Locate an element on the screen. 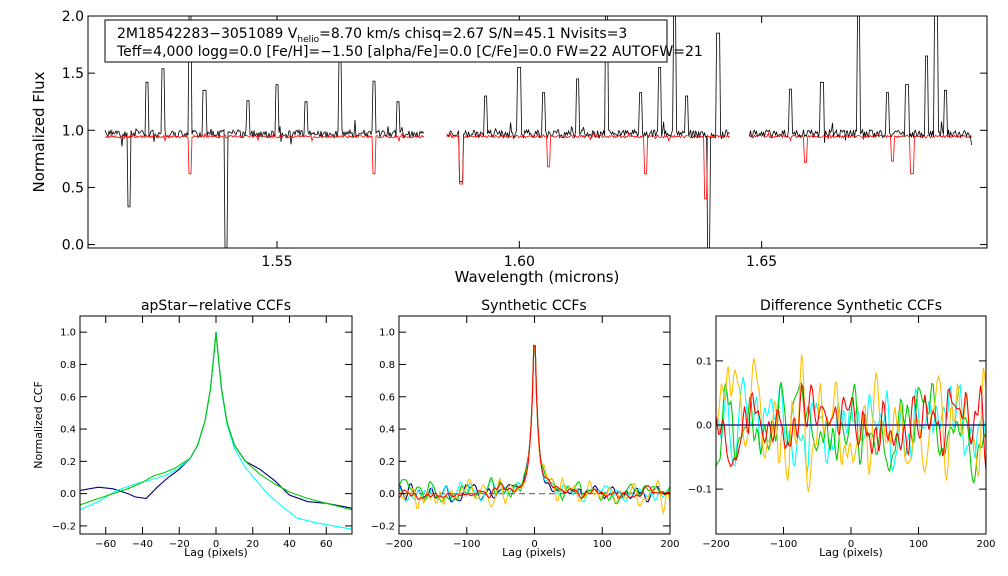 The height and width of the screenshot is (576, 1008). combined-ccf-line is located at coordinates (534, 423).